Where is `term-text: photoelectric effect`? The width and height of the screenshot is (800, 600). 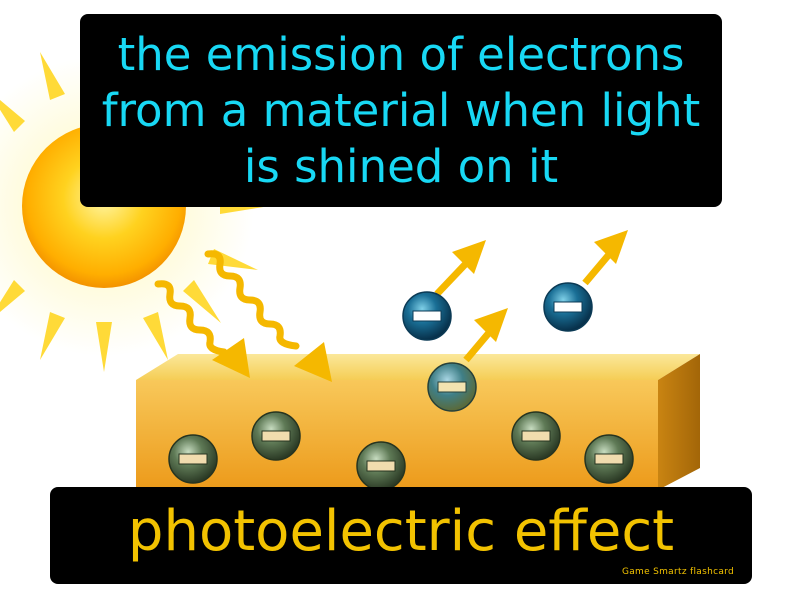
term-text: photoelectric effect is located at coordinates (401, 531).